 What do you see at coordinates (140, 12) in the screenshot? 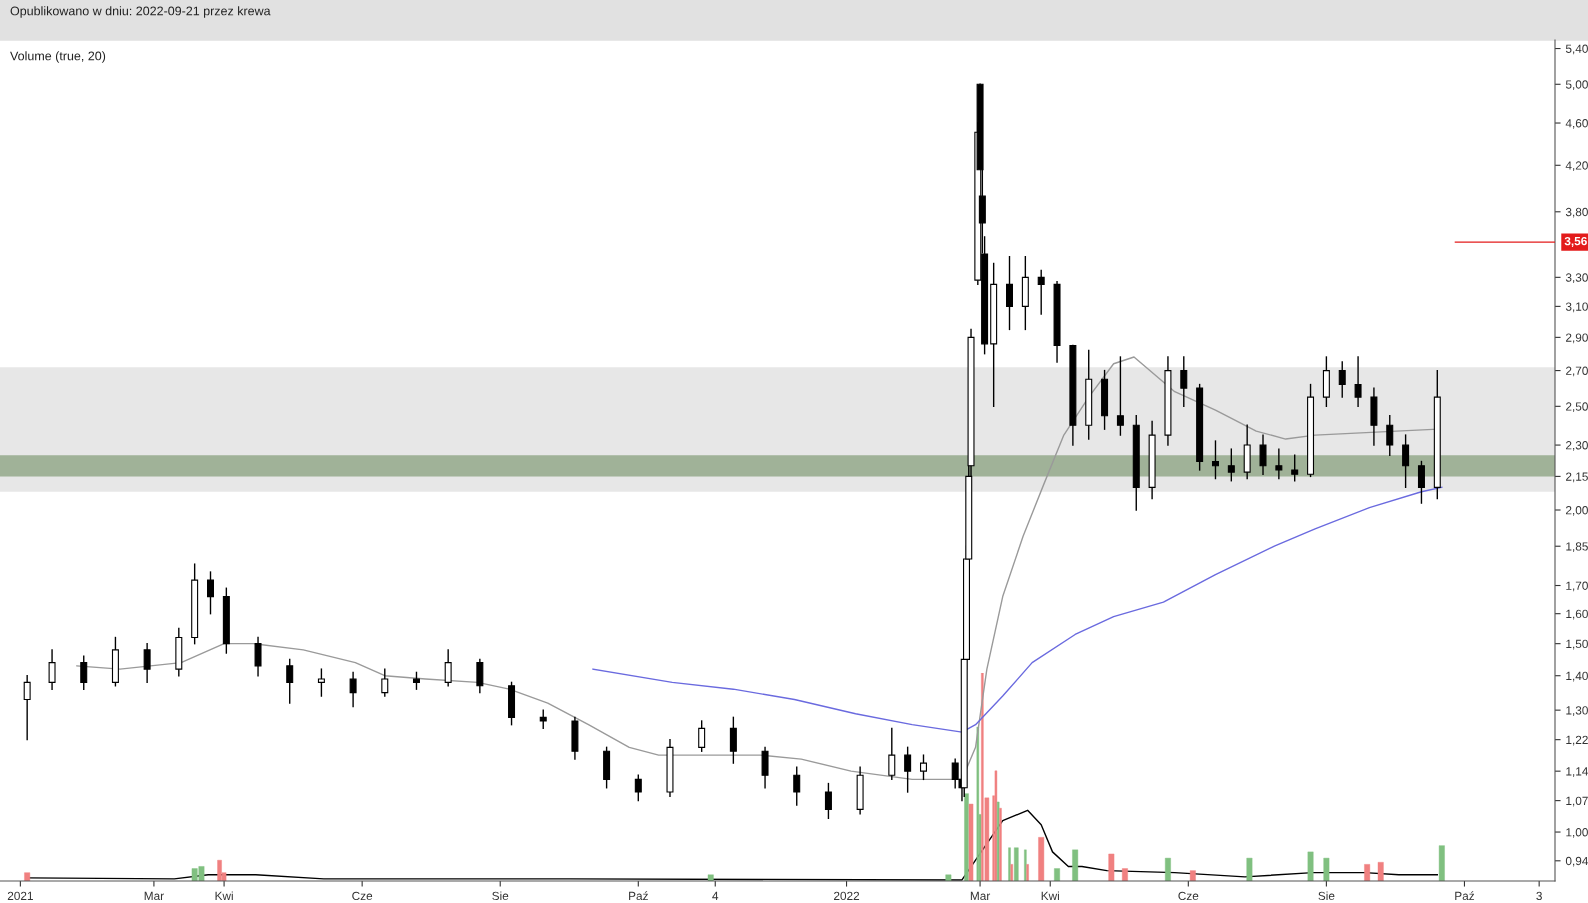
I see `chart-title: Opublikowano w dniu: 2022-09-21 przez krewa` at bounding box center [140, 12].